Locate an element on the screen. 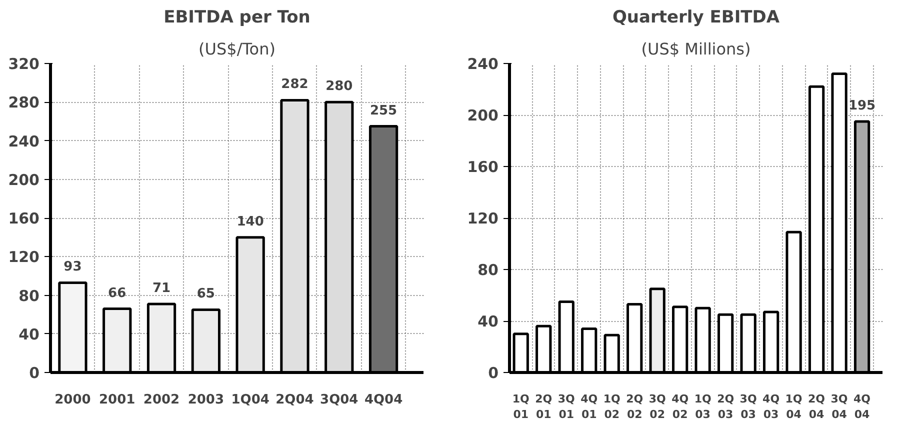 This screenshot has width=919, height=424. data-label: 71 is located at coordinates (161, 288).